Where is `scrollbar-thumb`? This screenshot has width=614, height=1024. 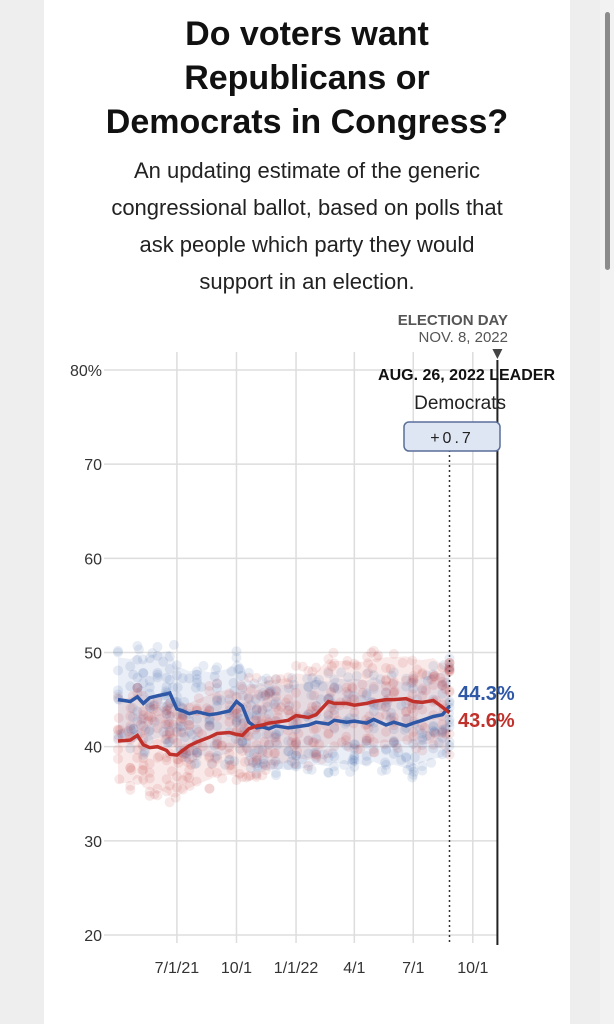
scrollbar-thumb is located at coordinates (607, 141).